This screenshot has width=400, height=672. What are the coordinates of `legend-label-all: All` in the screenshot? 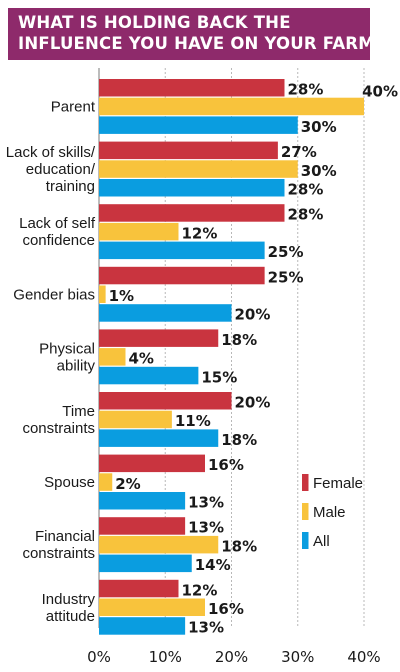 It's located at (321, 541).